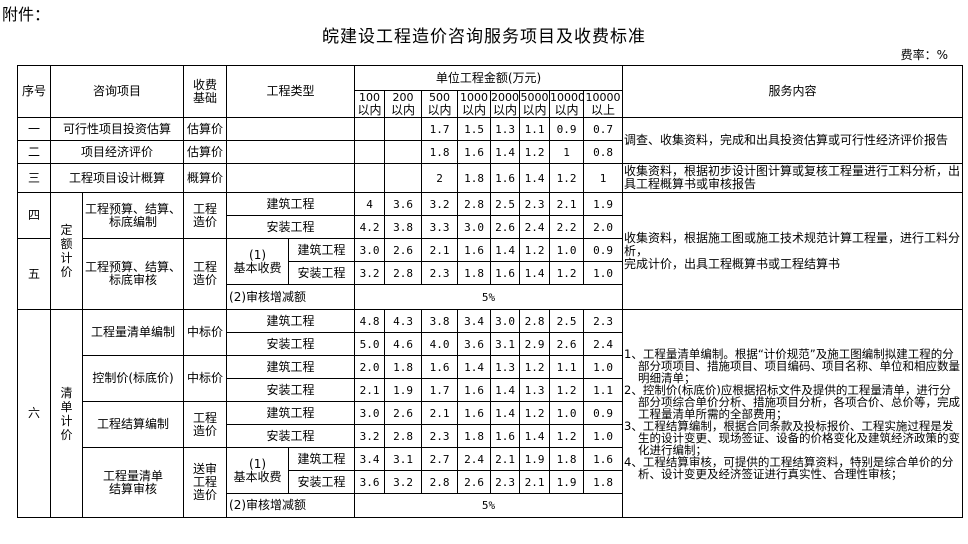 The image size is (968, 544). I want to click on rate-cell: 0.9, so click(603, 413).